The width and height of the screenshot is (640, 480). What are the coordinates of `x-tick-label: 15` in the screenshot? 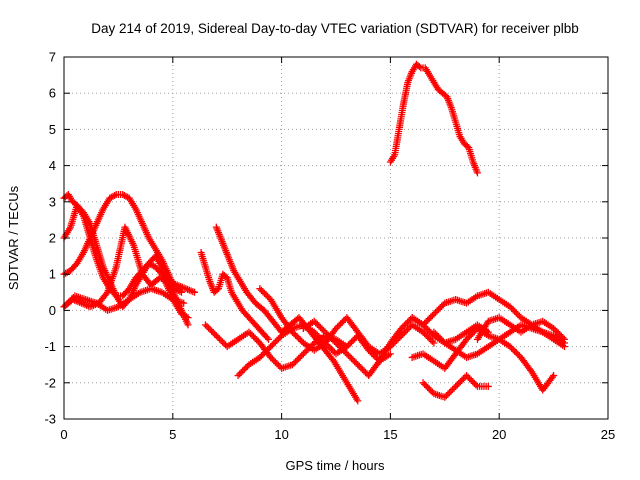 It's located at (390, 434).